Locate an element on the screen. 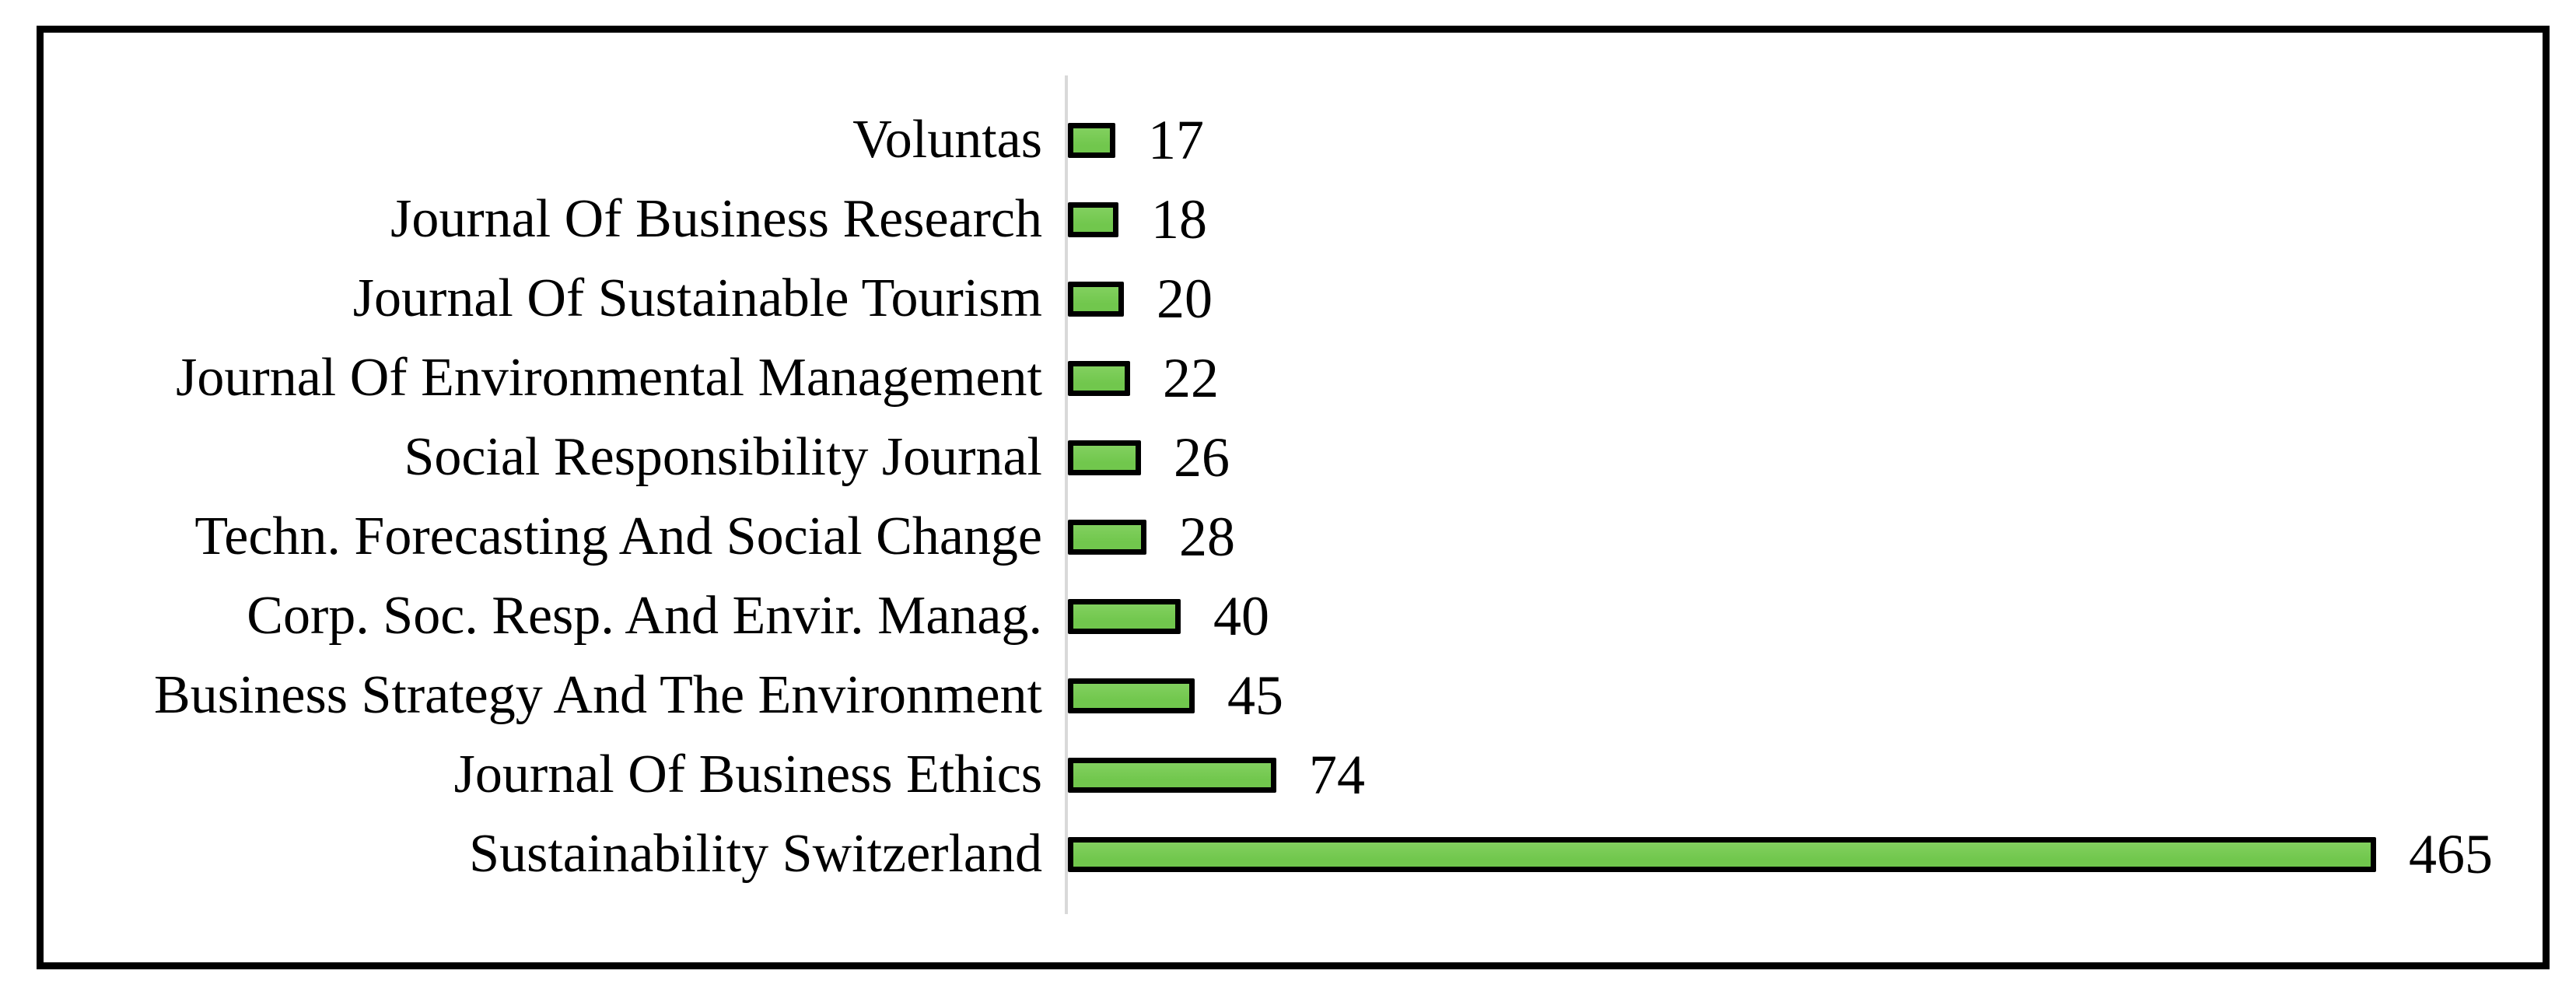 This screenshot has width=2576, height=995. value-label: 18 is located at coordinates (1179, 219).